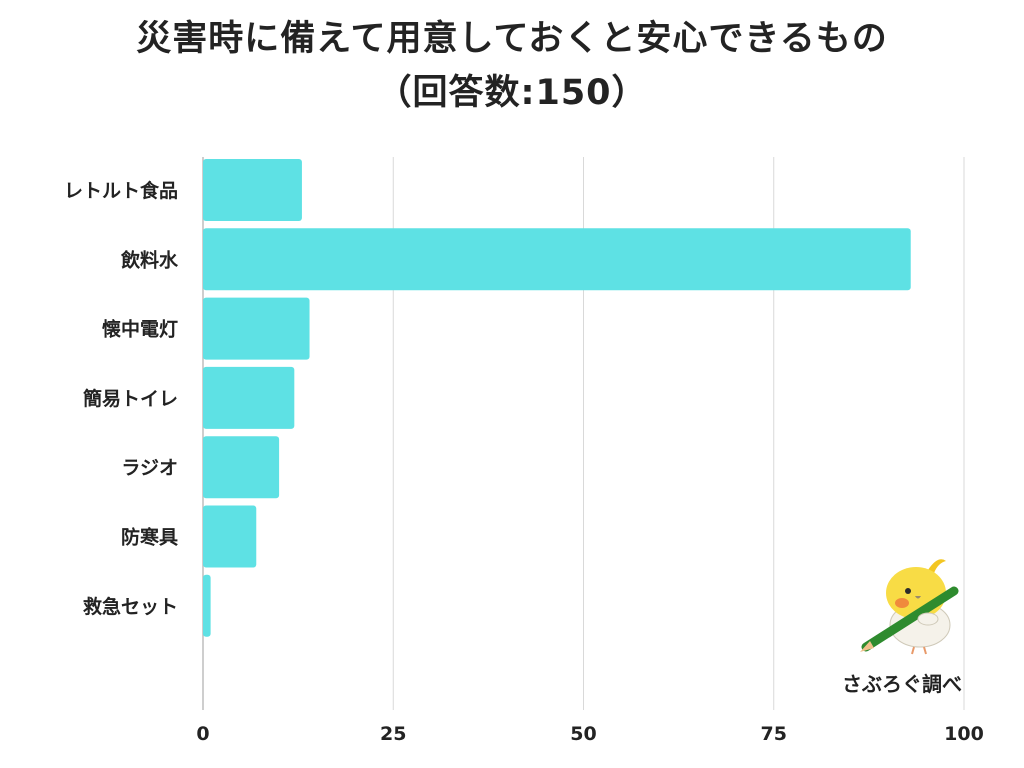 This screenshot has height=768, width=1024. I want to click on category-label: レトルト食品, so click(121, 190).